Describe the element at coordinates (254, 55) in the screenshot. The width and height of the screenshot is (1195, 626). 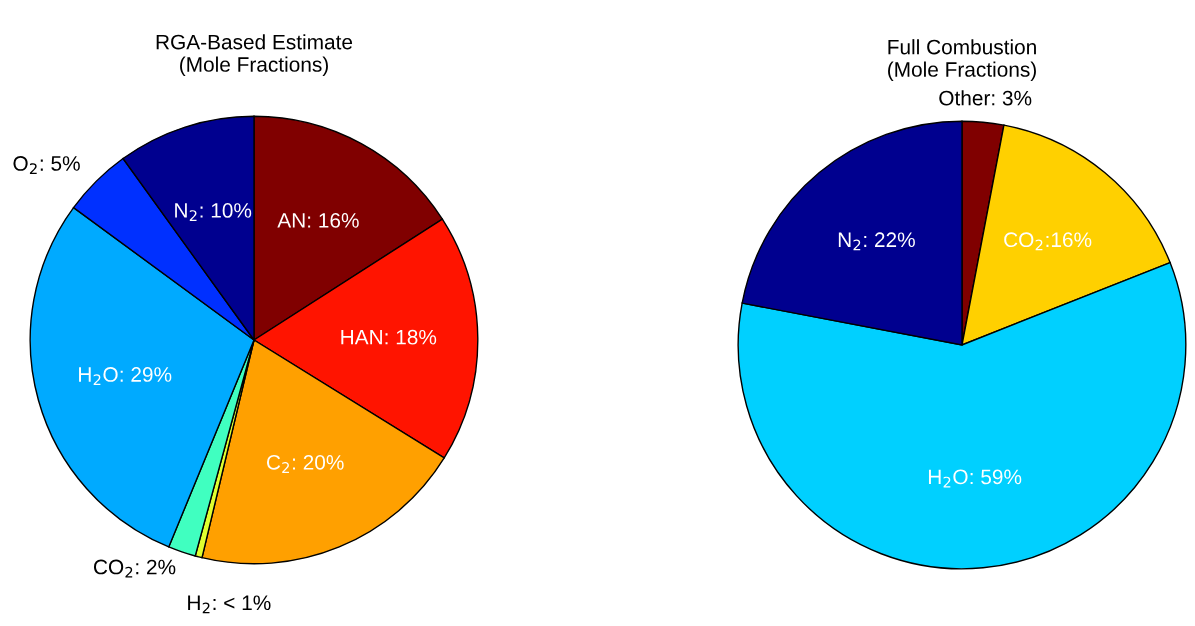
I see `chart-title: RGA-Based Estimate (Mole Fractions)` at that location.